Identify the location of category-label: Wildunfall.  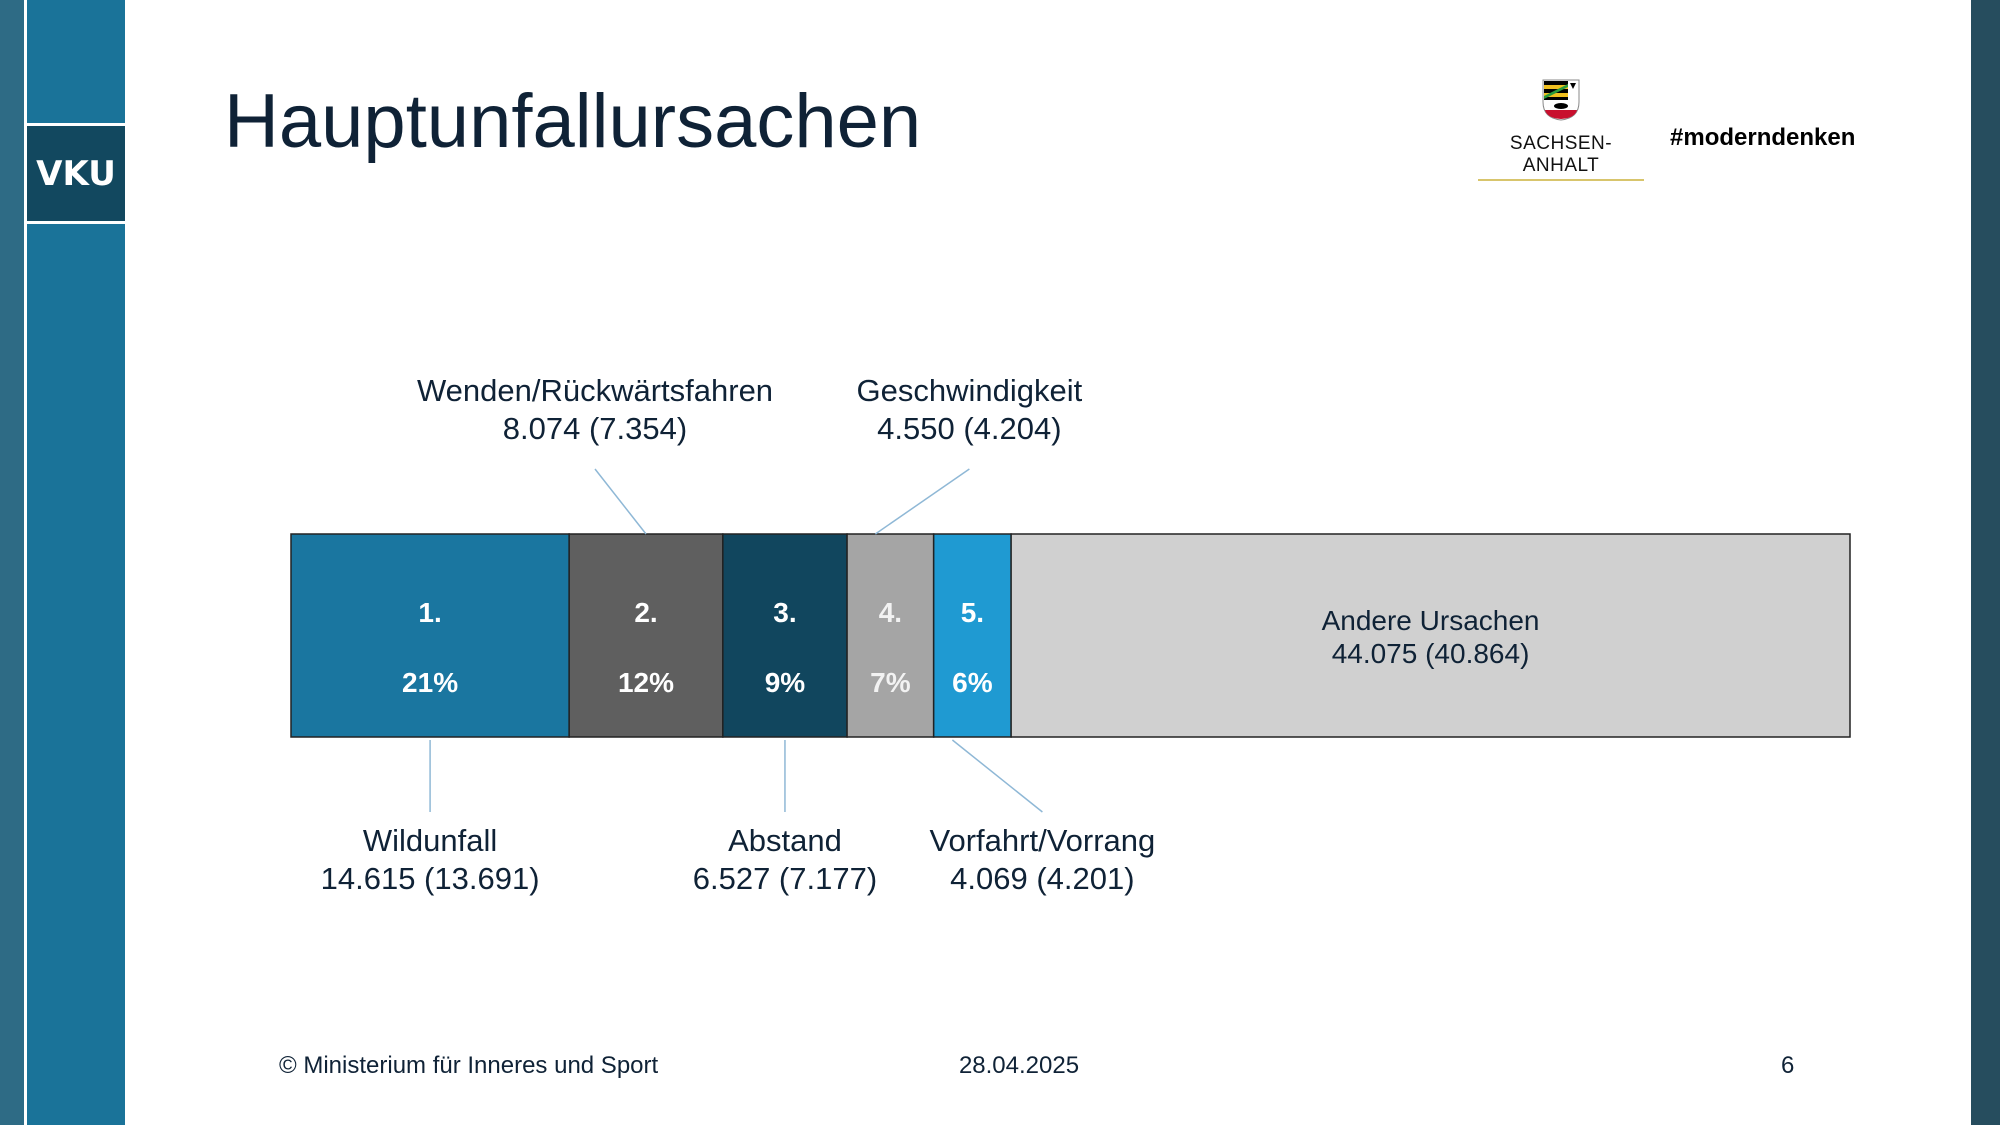
(430, 840).